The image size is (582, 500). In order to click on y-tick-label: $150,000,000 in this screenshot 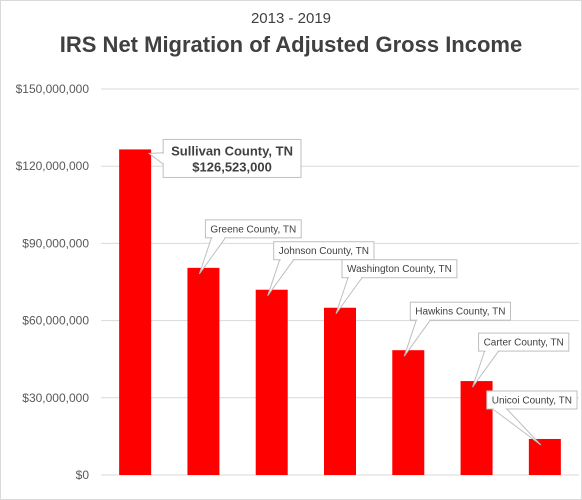, I will do `click(53, 89)`.